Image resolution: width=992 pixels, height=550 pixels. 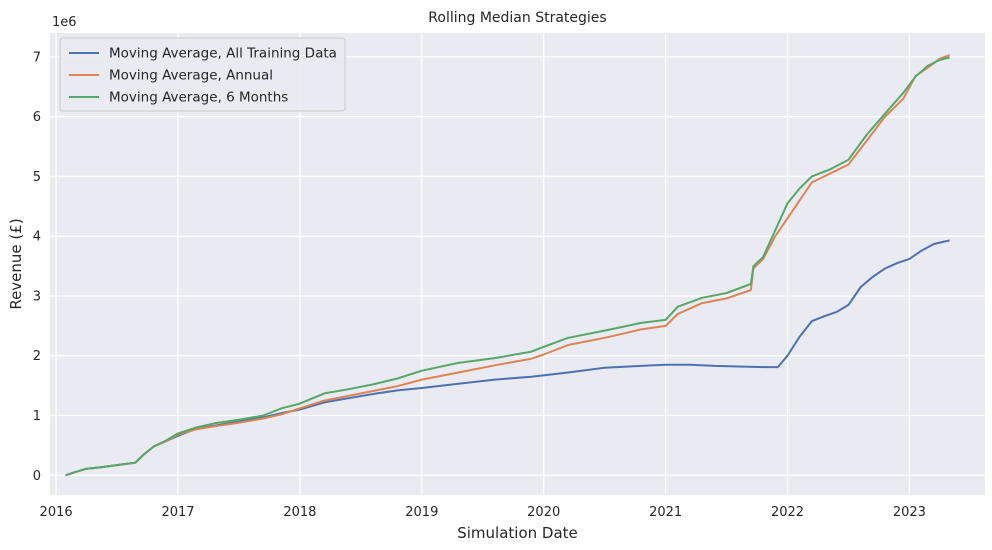 What do you see at coordinates (37, 356) in the screenshot?
I see `y-tick-label: 2` at bounding box center [37, 356].